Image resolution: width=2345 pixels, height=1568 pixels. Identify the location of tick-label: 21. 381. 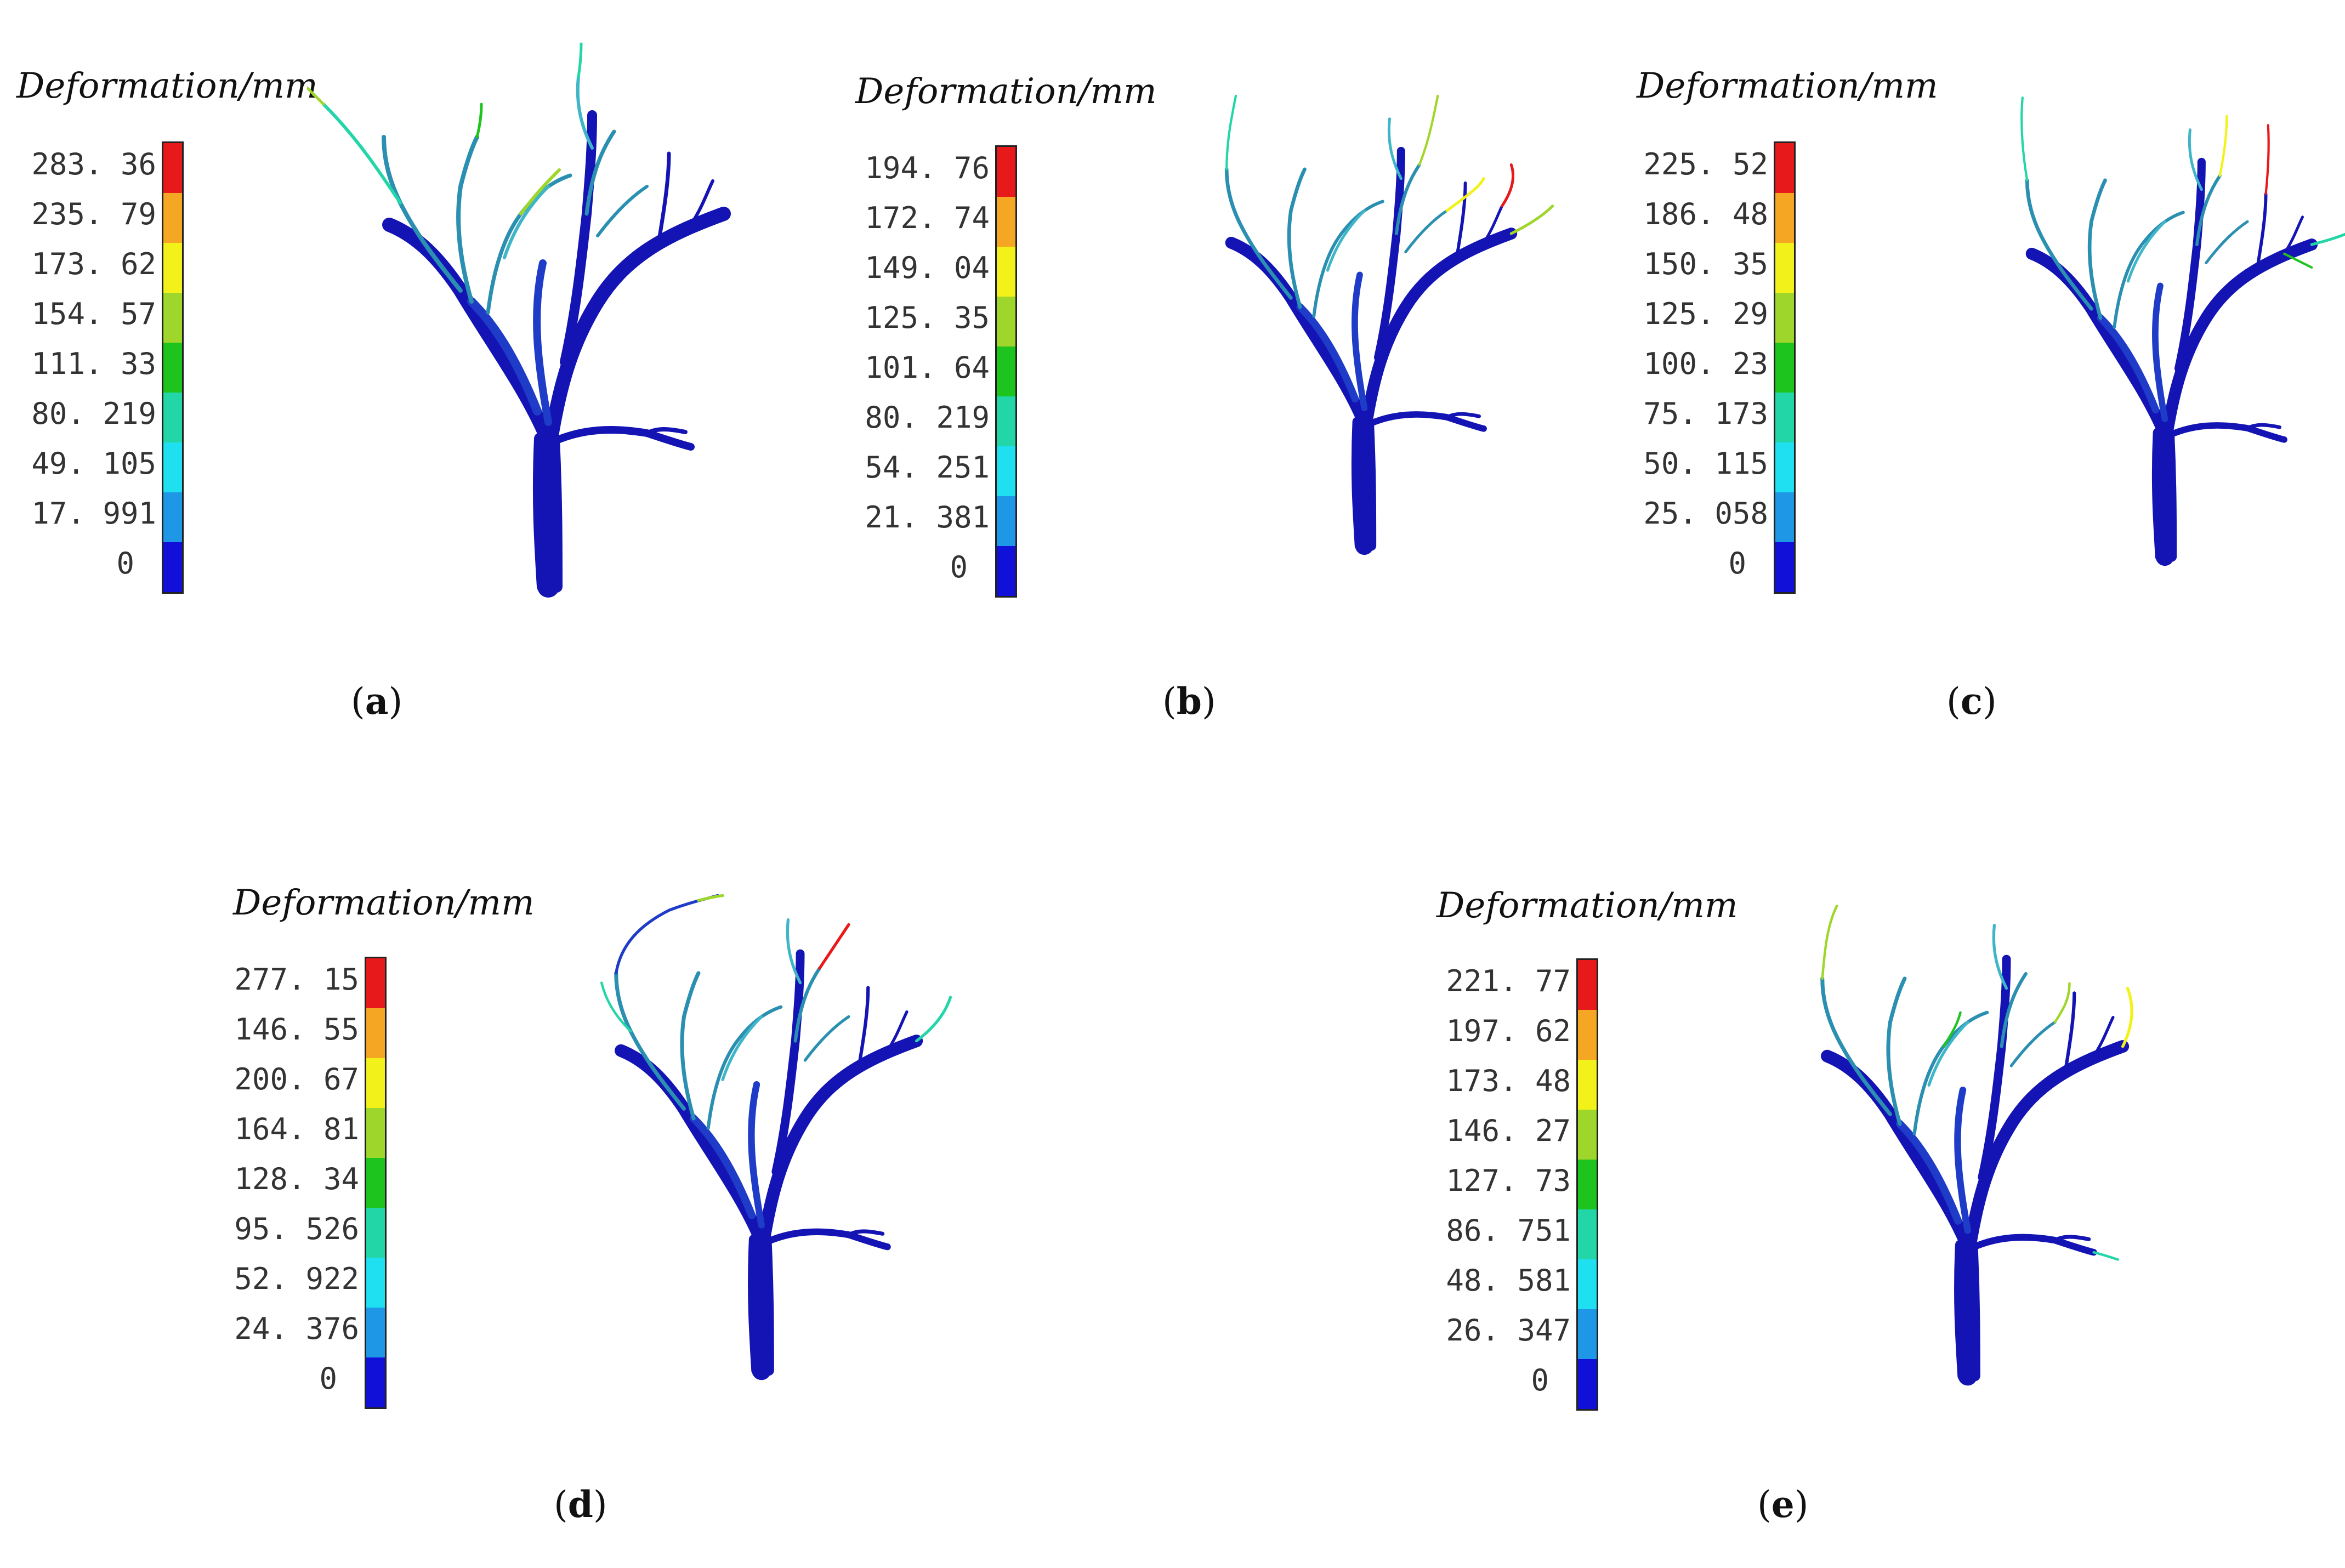
(928, 517).